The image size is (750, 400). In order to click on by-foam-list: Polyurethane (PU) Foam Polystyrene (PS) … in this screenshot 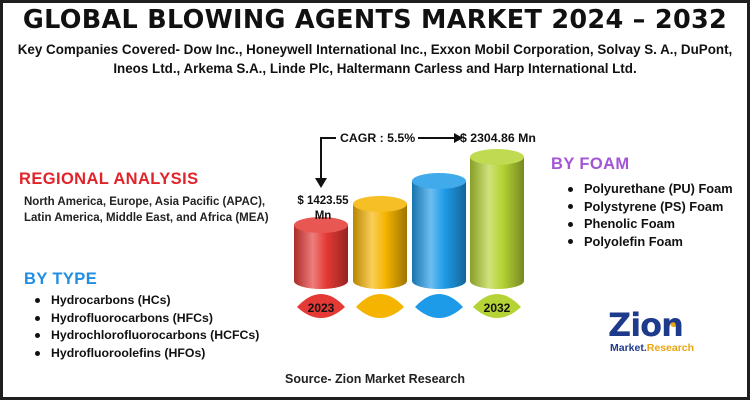, I will do `click(658, 215)`.